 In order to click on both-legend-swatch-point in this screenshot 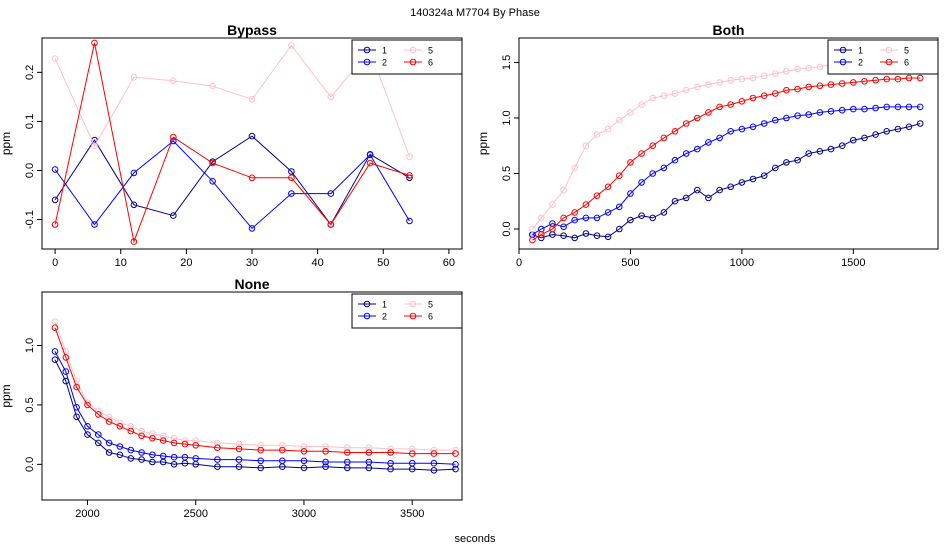, I will do `click(843, 62)`.